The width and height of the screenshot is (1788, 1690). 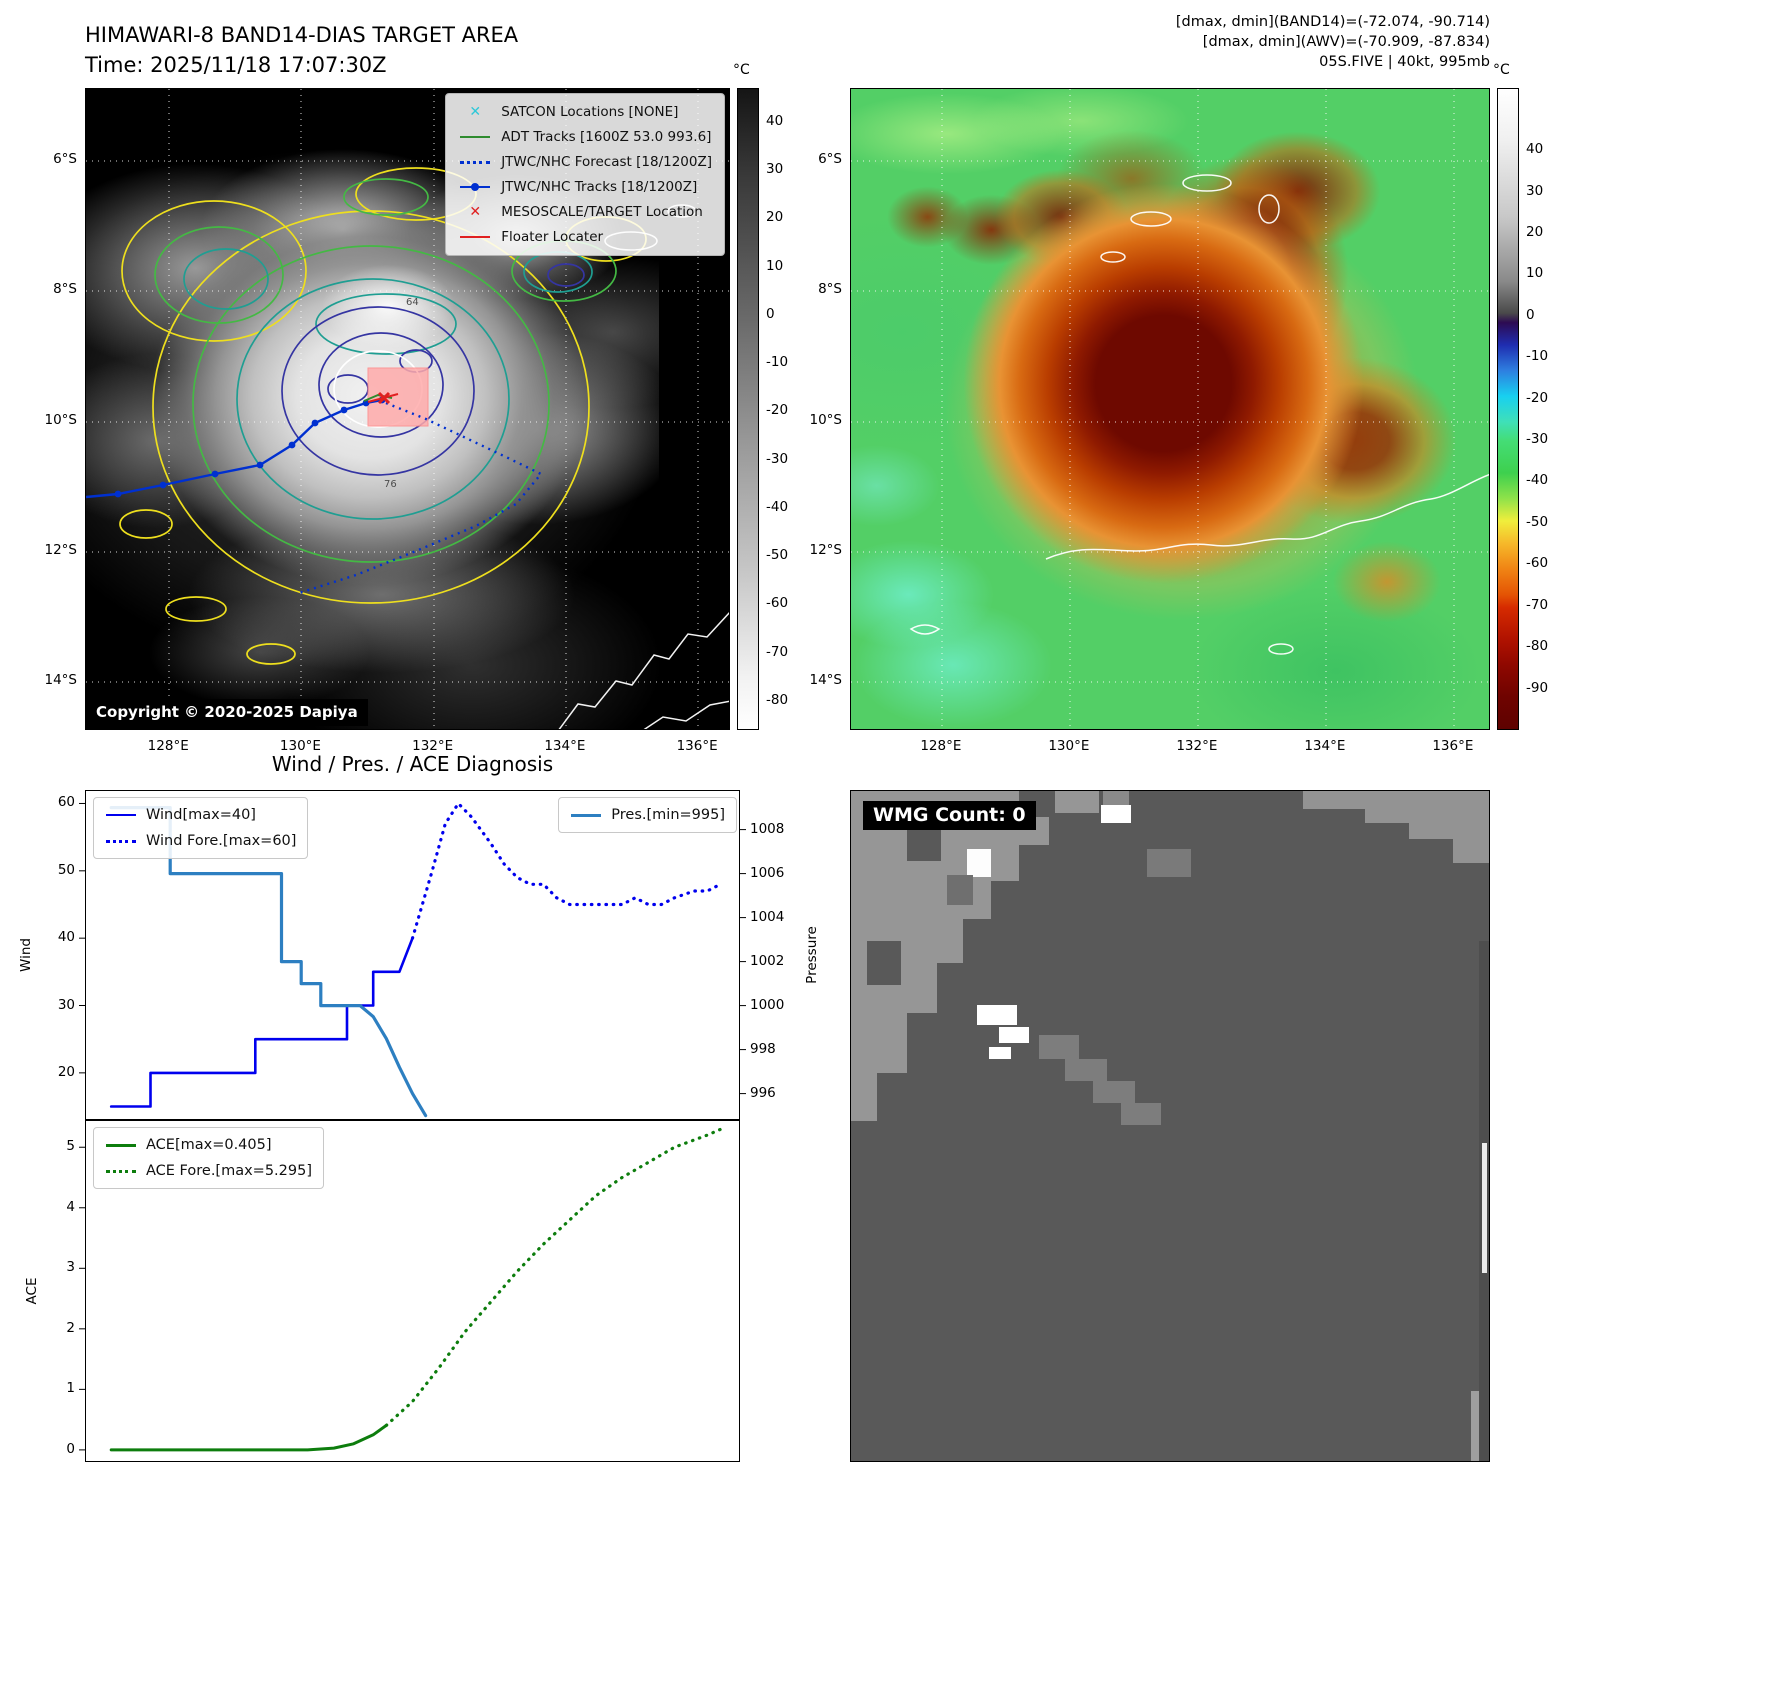 I want to click on band14-colorbar, so click(x=748, y=409).